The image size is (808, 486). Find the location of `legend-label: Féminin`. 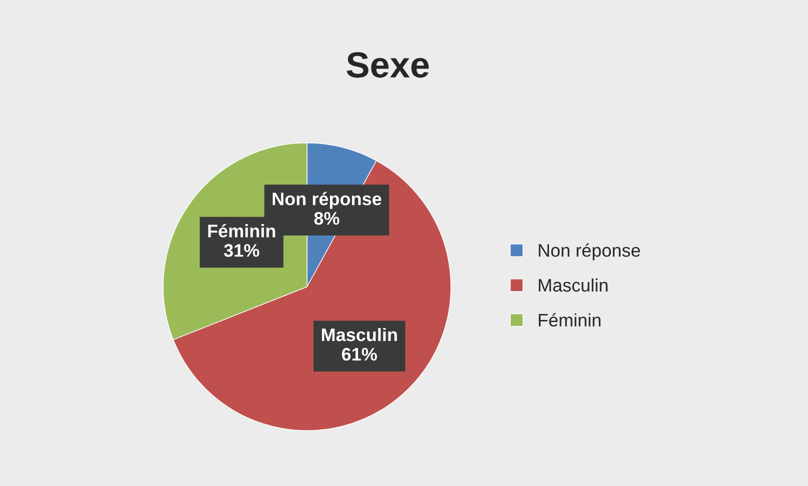

legend-label: Féminin is located at coordinates (569, 320).